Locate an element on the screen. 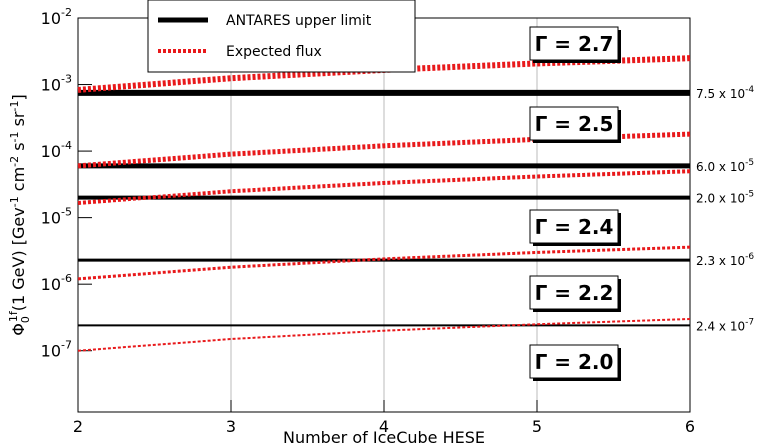  y-tick-exp: -5 is located at coordinates (66, 212).